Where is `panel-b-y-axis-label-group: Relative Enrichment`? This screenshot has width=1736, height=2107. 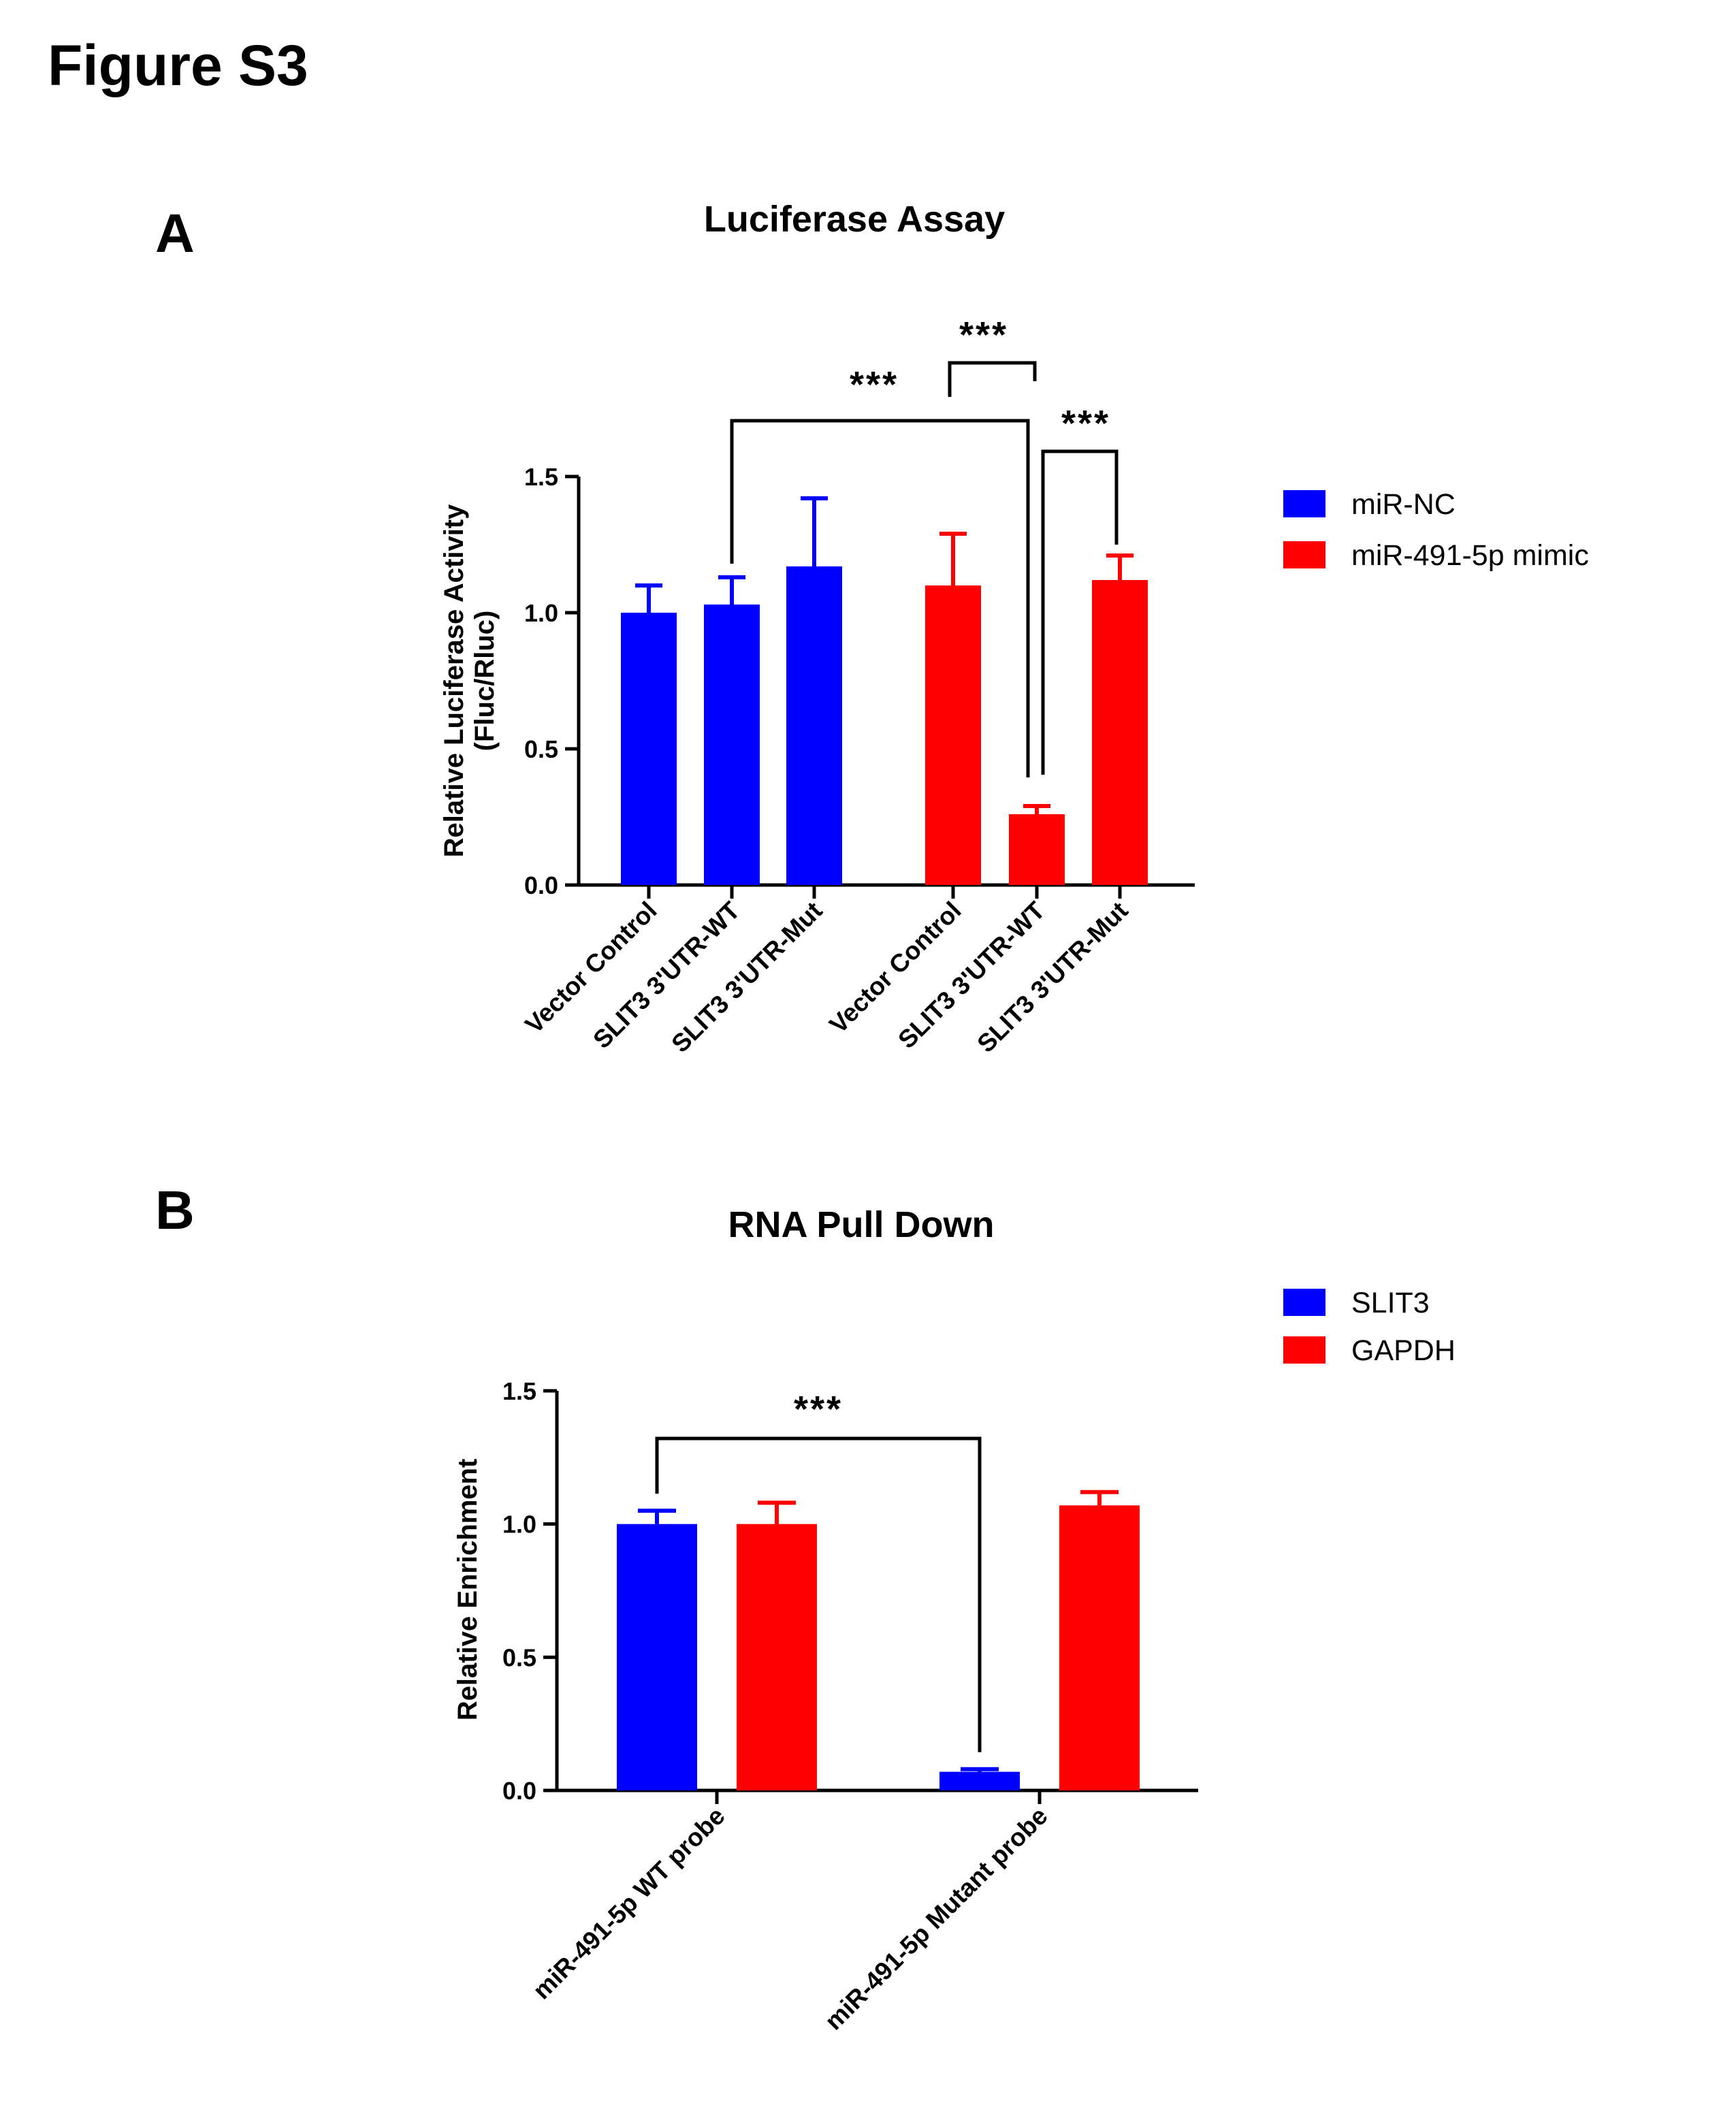 panel-b-y-axis-label-group: Relative Enrichment is located at coordinates (468, 1590).